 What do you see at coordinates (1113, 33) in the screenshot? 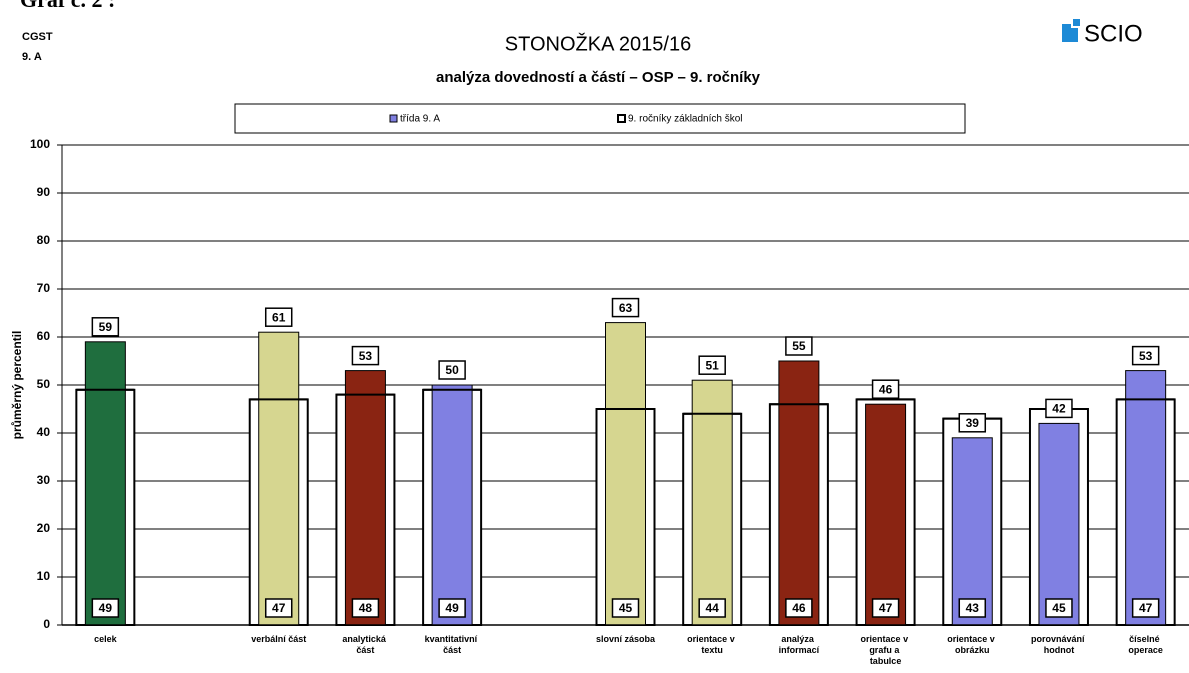
I see `logo-text: SCIO` at bounding box center [1113, 33].